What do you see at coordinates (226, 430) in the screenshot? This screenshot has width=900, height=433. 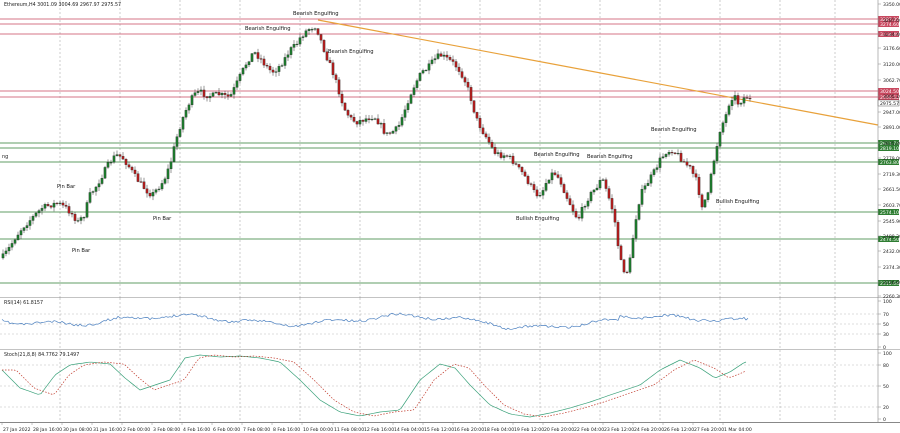 I see `time-tick-label: 6 Feb 00:00` at bounding box center [226, 430].